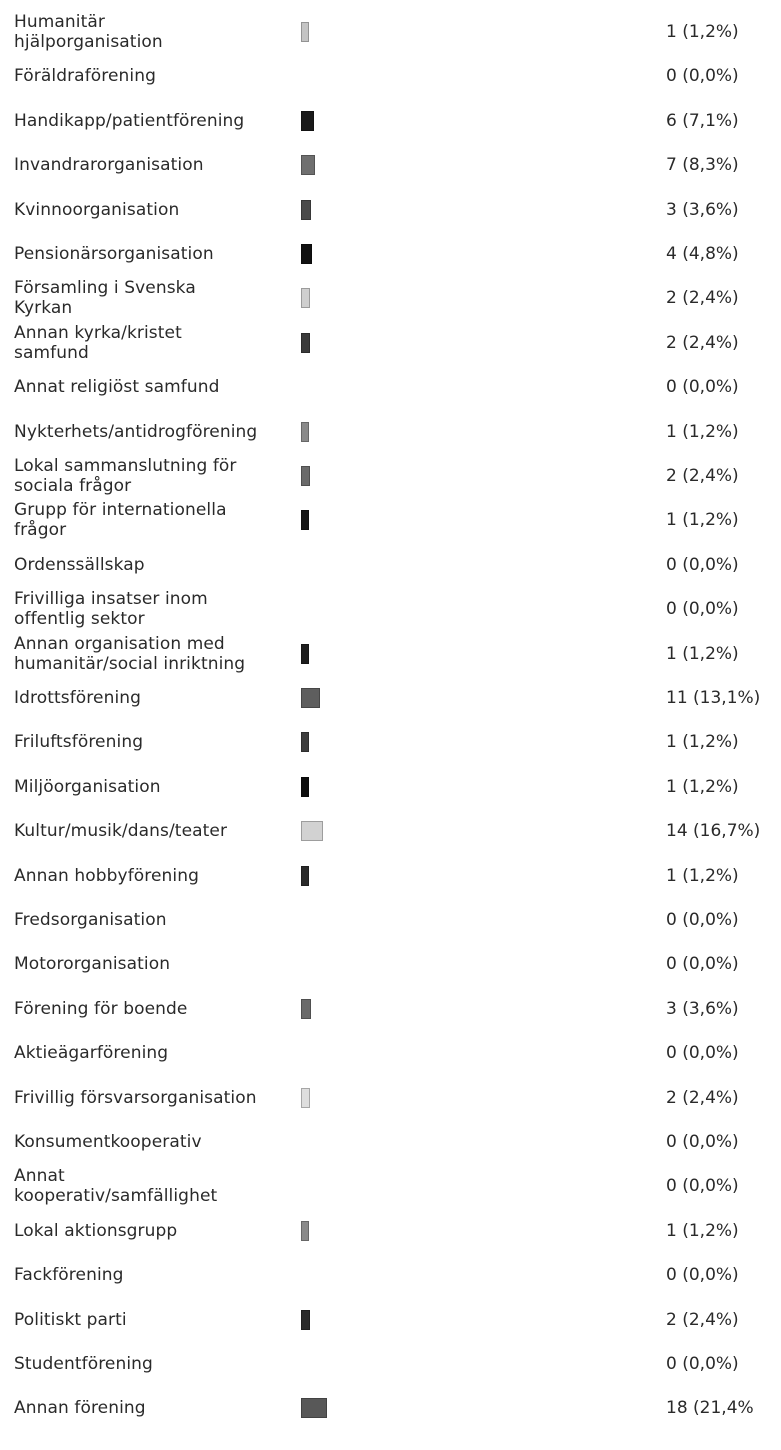 Image resolution: width=781 pixels, height=1450 pixels. Describe the element at coordinates (117, 387) in the screenshot. I see `category-label: Annat religiöst samfund` at that location.